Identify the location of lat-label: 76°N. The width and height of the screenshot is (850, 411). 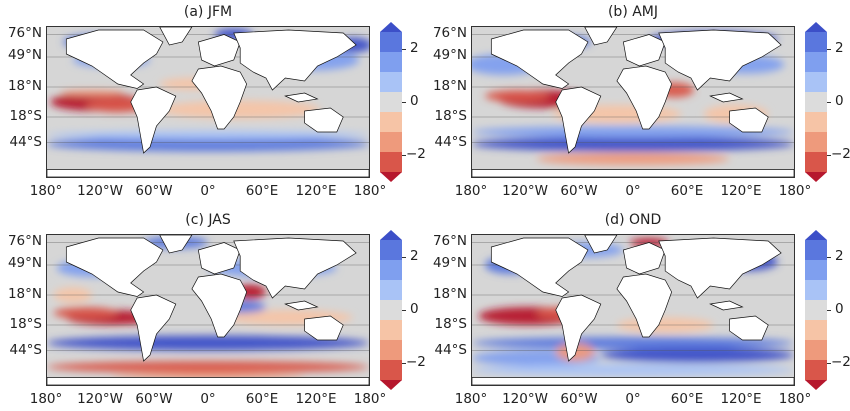
(24, 32).